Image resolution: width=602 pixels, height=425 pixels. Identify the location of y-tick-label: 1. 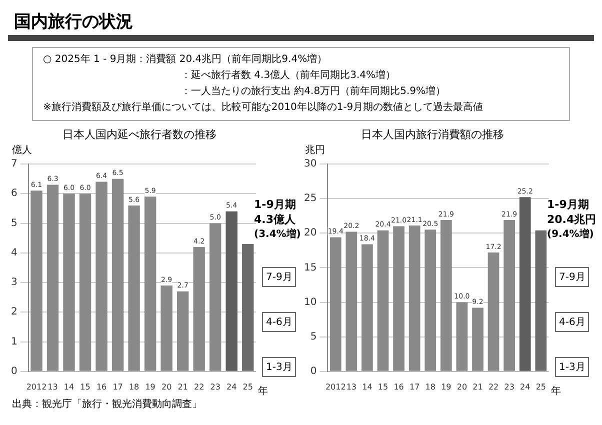
(14, 342).